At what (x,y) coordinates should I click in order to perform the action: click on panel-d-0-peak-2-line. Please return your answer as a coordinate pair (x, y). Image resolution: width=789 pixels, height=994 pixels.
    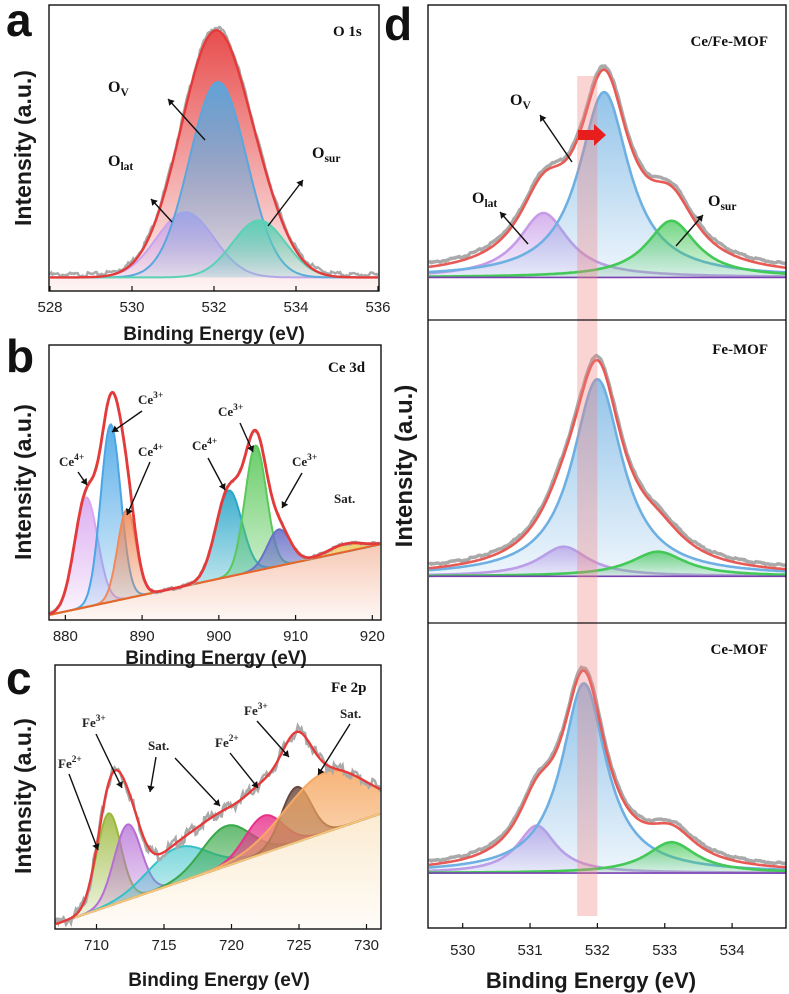
    Looking at the image, I should click on (608, 248).